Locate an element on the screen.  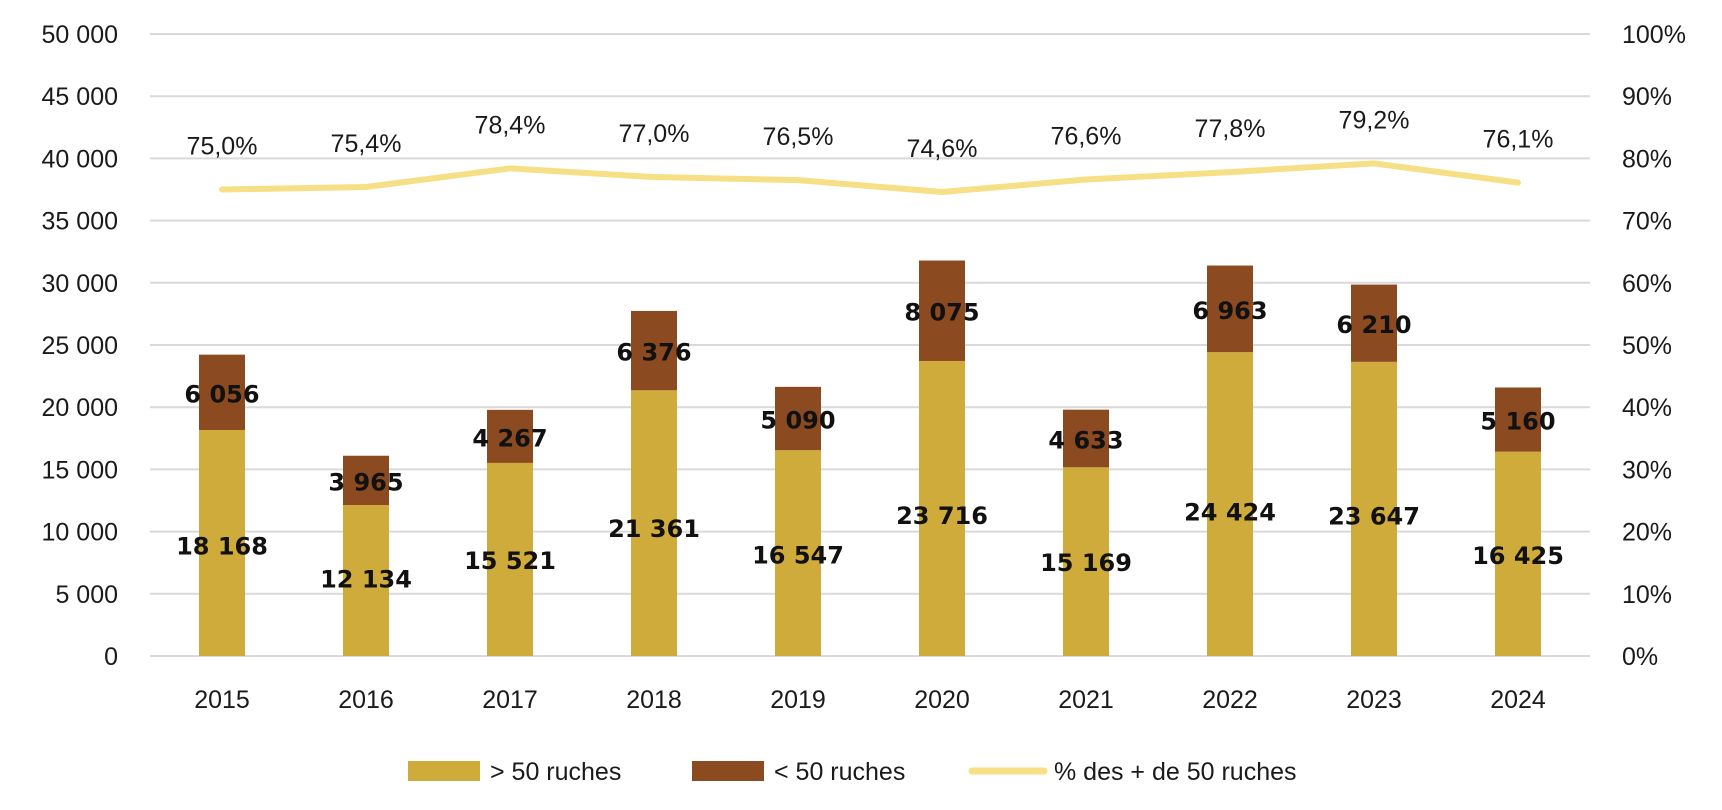
percentage-series-line is located at coordinates (870, 177).